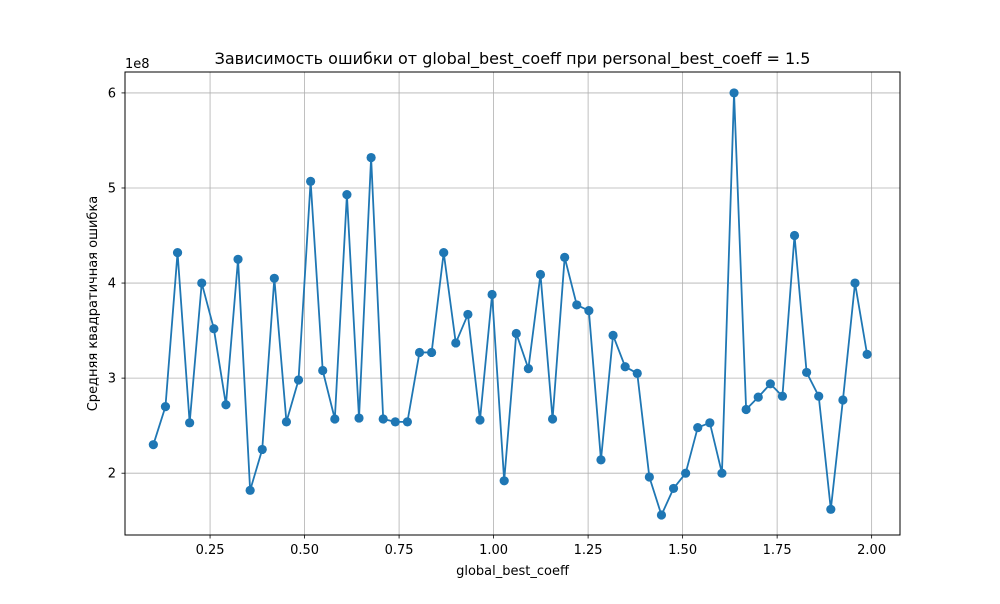 Image resolution: width=1000 pixels, height=604 pixels. I want to click on y-tick-label: 5, so click(112, 188).